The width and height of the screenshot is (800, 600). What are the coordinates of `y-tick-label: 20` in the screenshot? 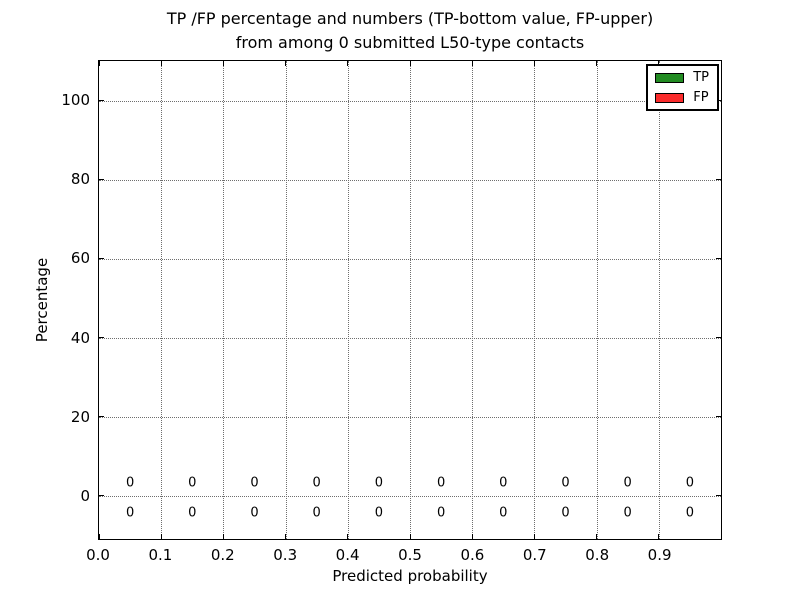 It's located at (80, 417).